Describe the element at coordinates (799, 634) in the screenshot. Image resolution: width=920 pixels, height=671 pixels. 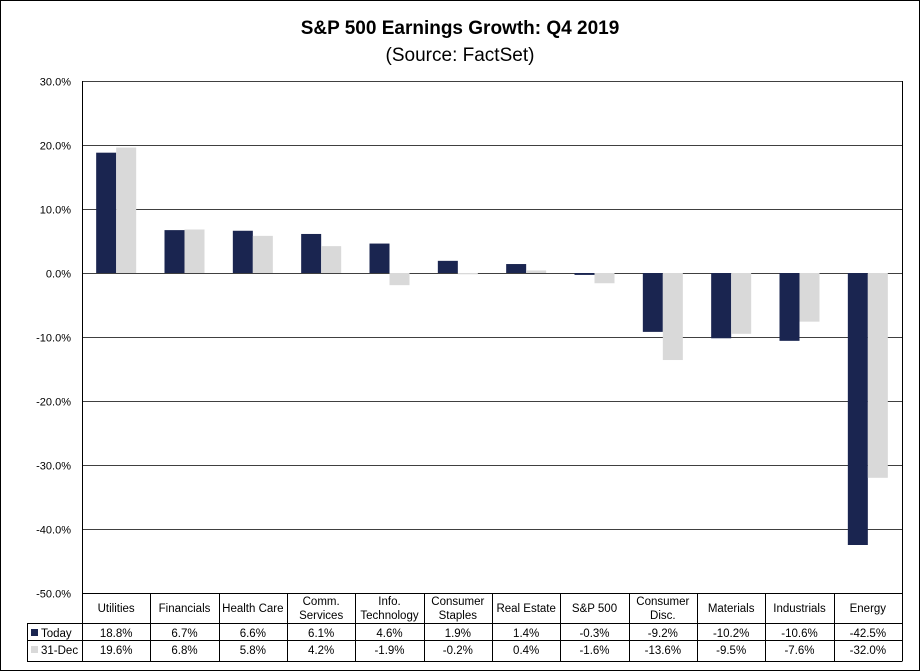
I see `data-label: -10.6%` at that location.